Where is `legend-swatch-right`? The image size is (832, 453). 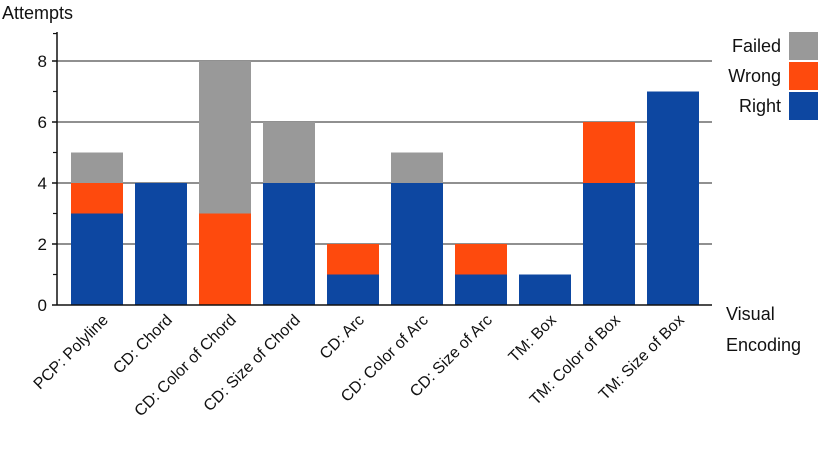 legend-swatch-right is located at coordinates (803, 106).